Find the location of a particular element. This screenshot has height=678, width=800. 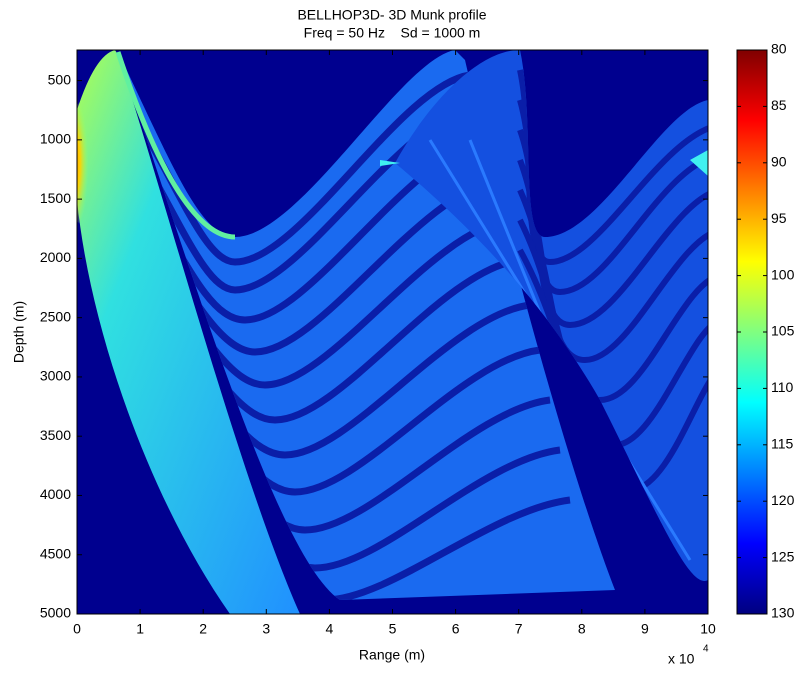

y-tick-label: 3500 is located at coordinates (55, 435).